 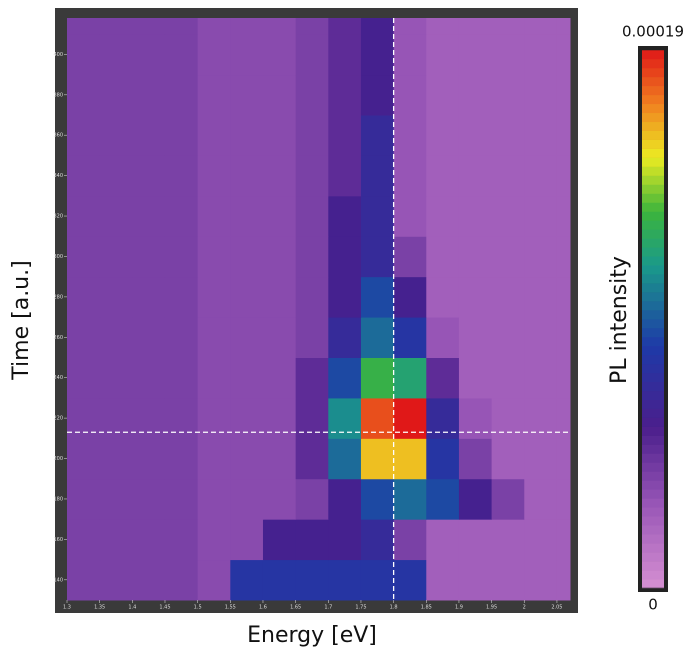 I want to click on x-tick-label: 1.3, so click(x=67, y=608).